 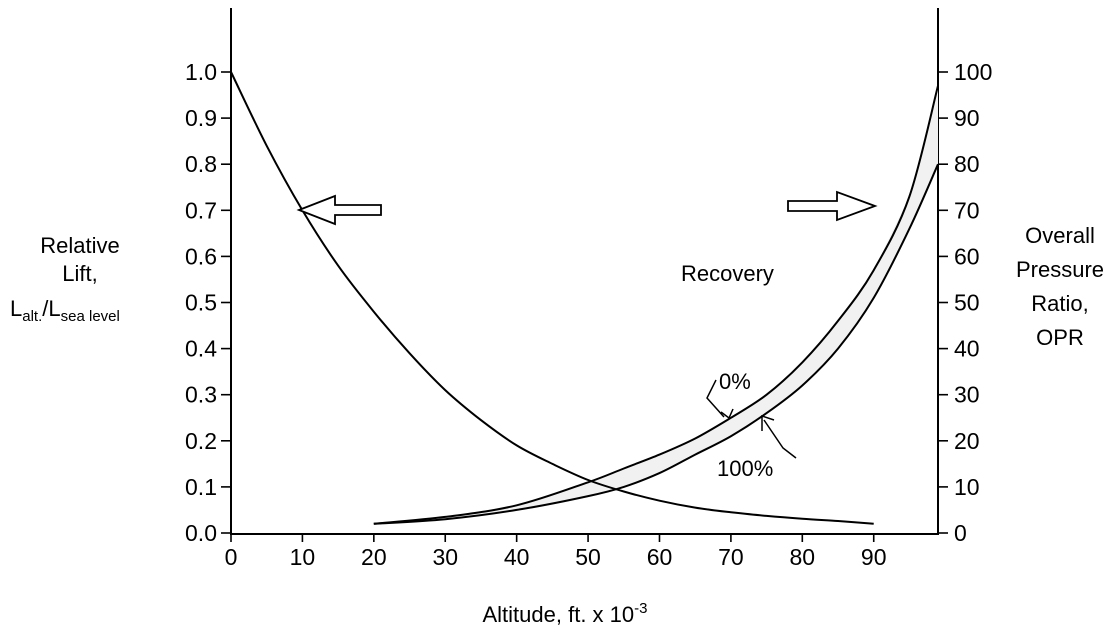 What do you see at coordinates (874, 557) in the screenshot?
I see `x-tick-label: 90` at bounding box center [874, 557].